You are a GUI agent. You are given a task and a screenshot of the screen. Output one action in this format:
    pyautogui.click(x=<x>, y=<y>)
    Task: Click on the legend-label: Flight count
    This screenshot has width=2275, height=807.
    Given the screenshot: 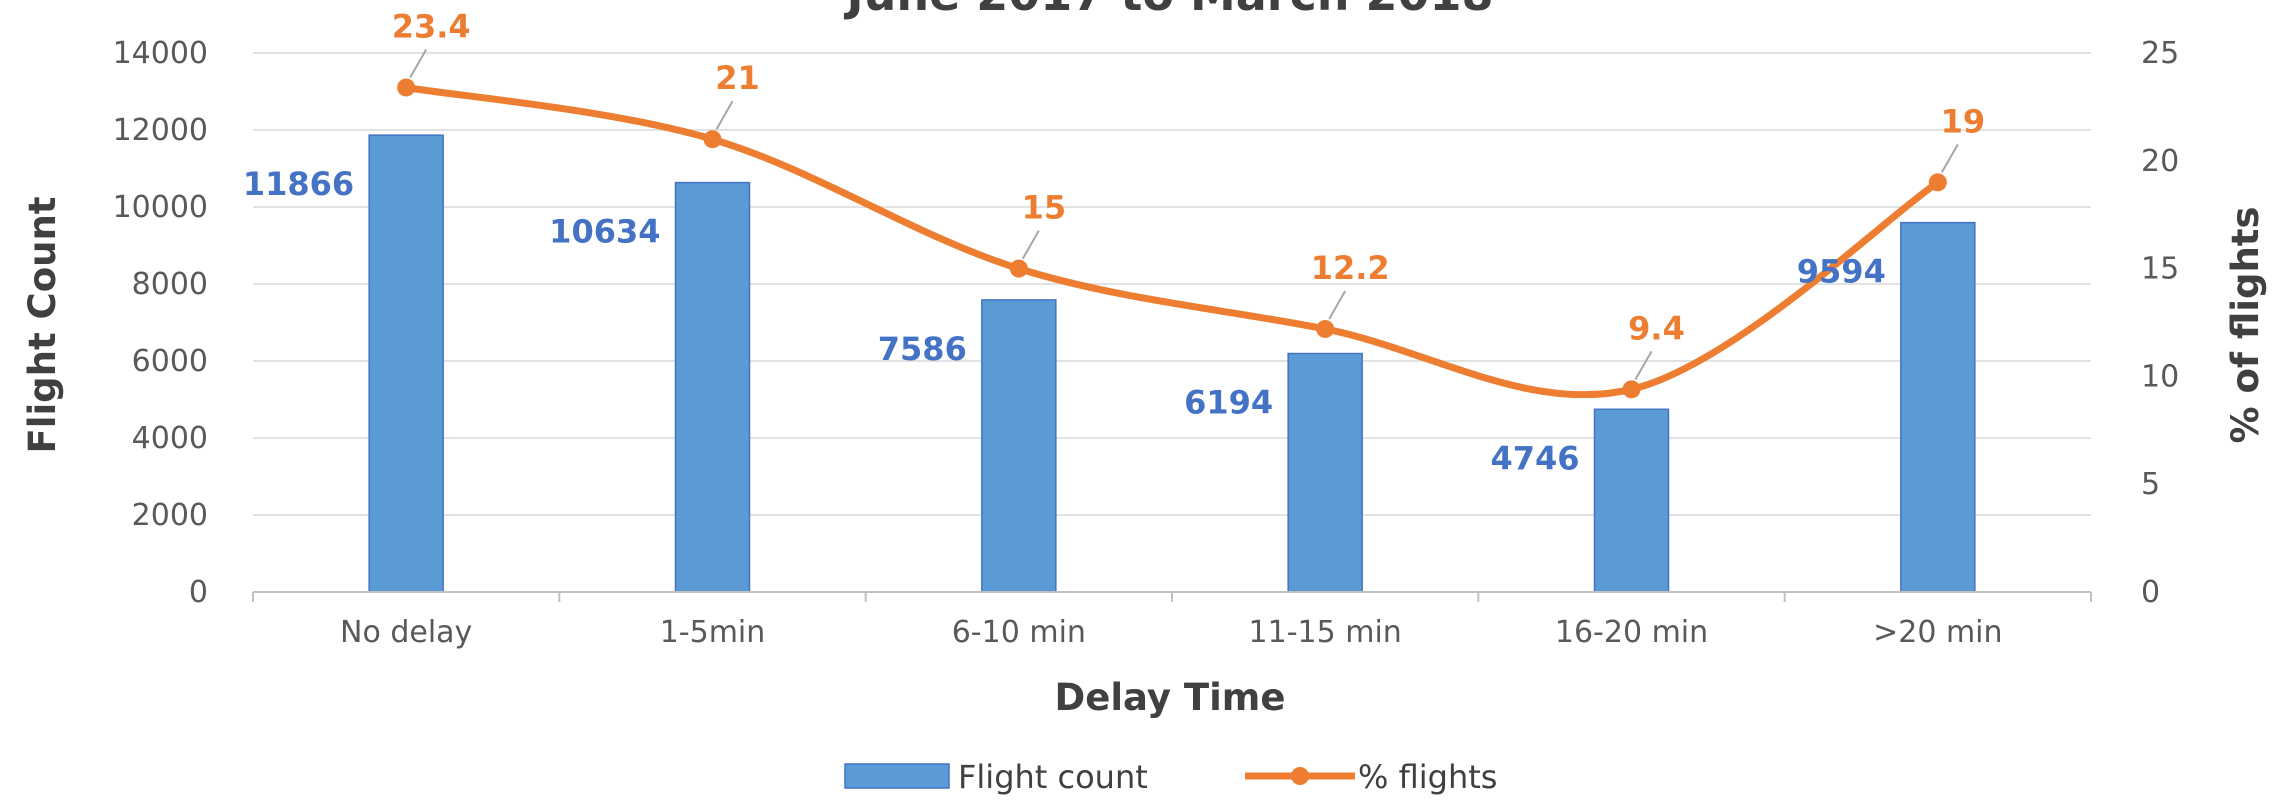 What is the action you would take?
    pyautogui.click(x=1053, y=777)
    